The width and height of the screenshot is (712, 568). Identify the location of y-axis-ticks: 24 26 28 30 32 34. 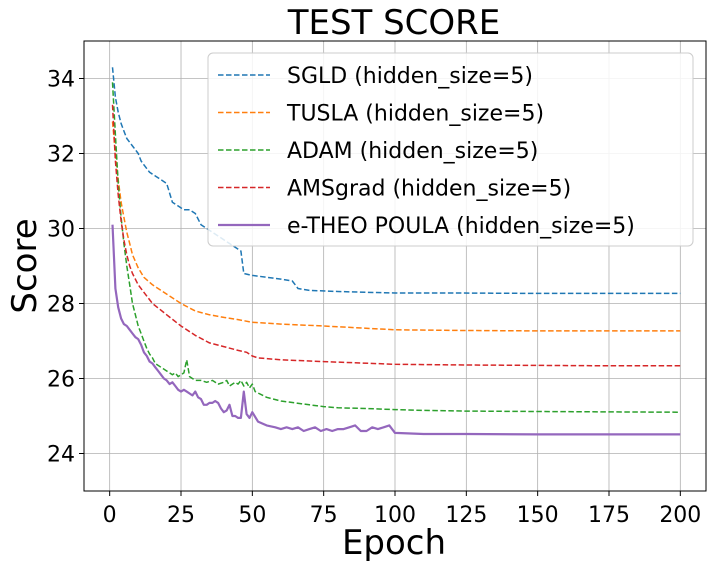
(65, 268).